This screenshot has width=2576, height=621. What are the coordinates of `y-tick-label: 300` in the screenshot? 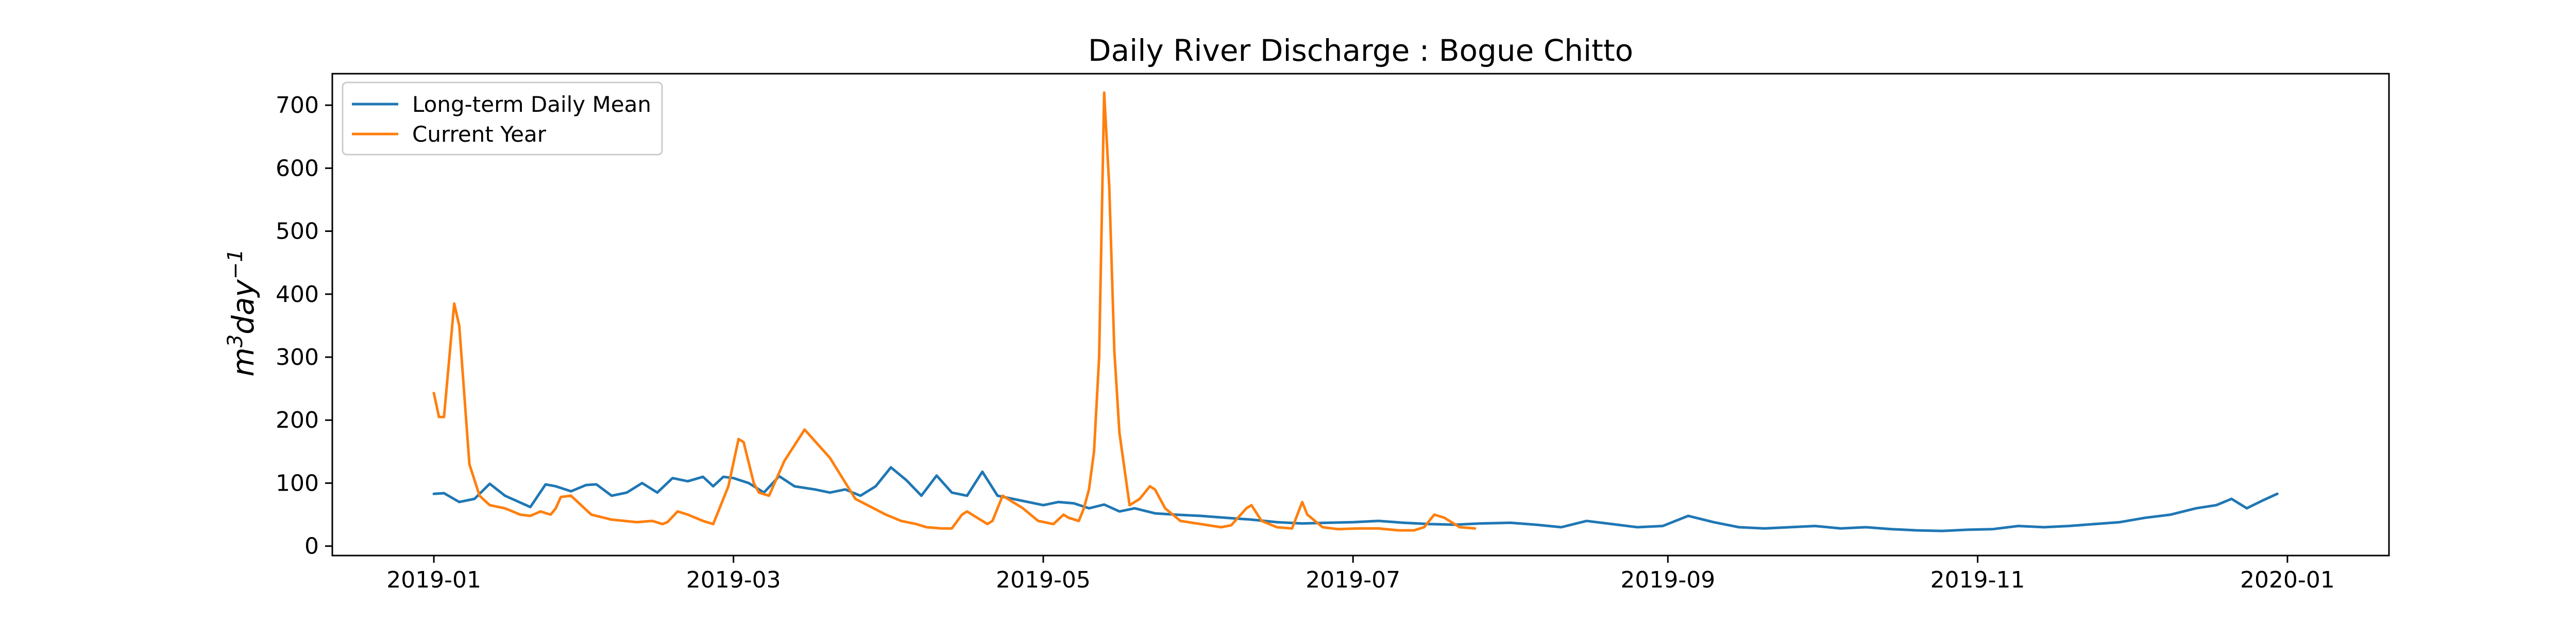 It's located at (297, 357).